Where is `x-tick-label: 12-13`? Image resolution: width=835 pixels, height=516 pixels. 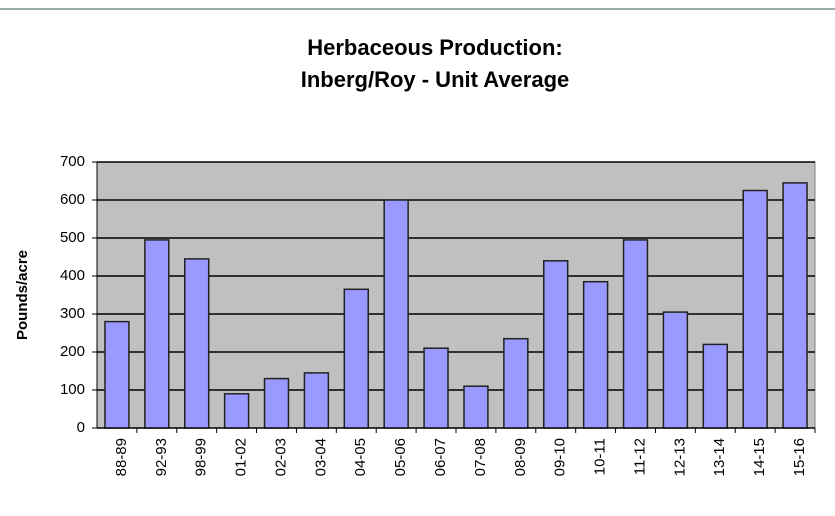 x-tick-label: 12-13 is located at coordinates (679, 457).